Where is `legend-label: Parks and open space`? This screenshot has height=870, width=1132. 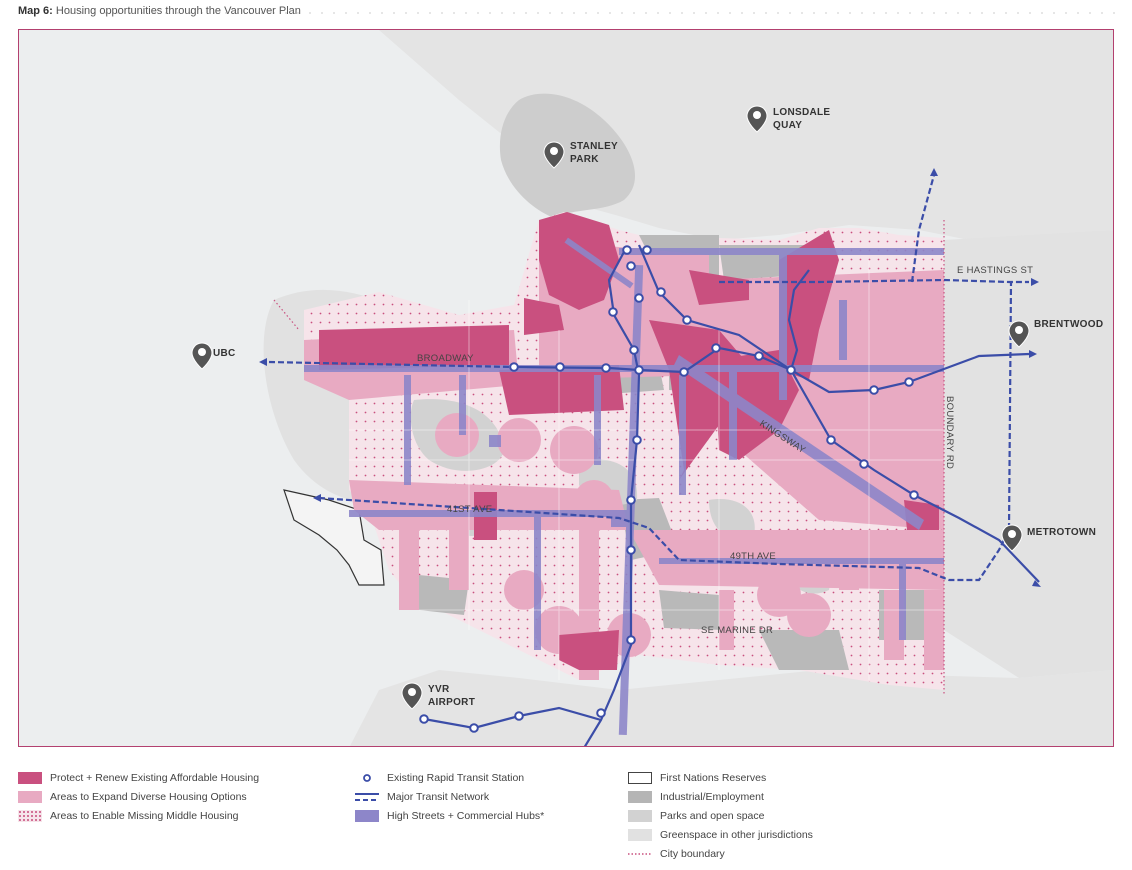
legend-label: Parks and open space is located at coordinates (712, 815).